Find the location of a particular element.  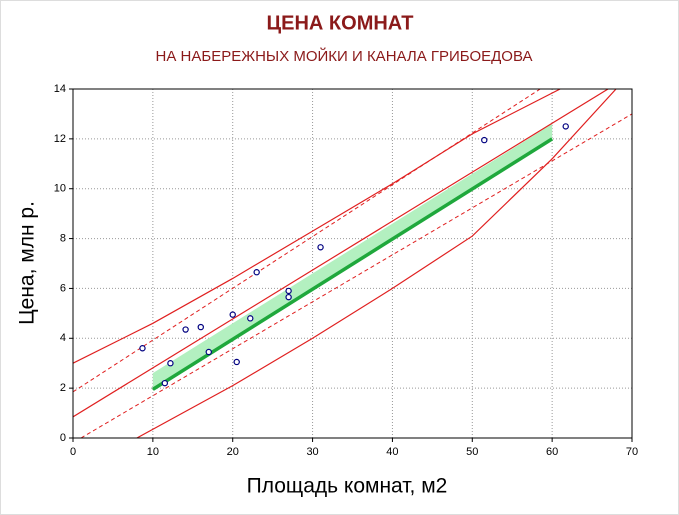

x-tick-label: 20 is located at coordinates (233, 452).